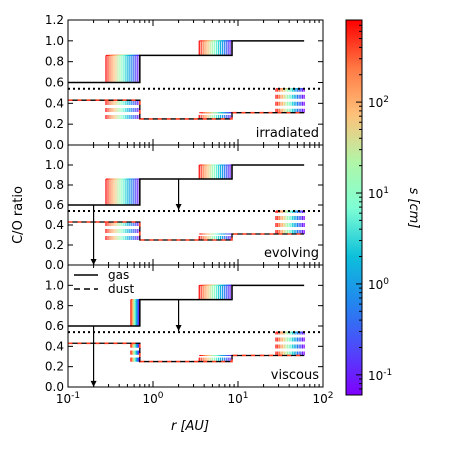 The image size is (457, 457). What do you see at coordinates (118, 275) in the screenshot?
I see `legend-label-gas: gas` at bounding box center [118, 275].